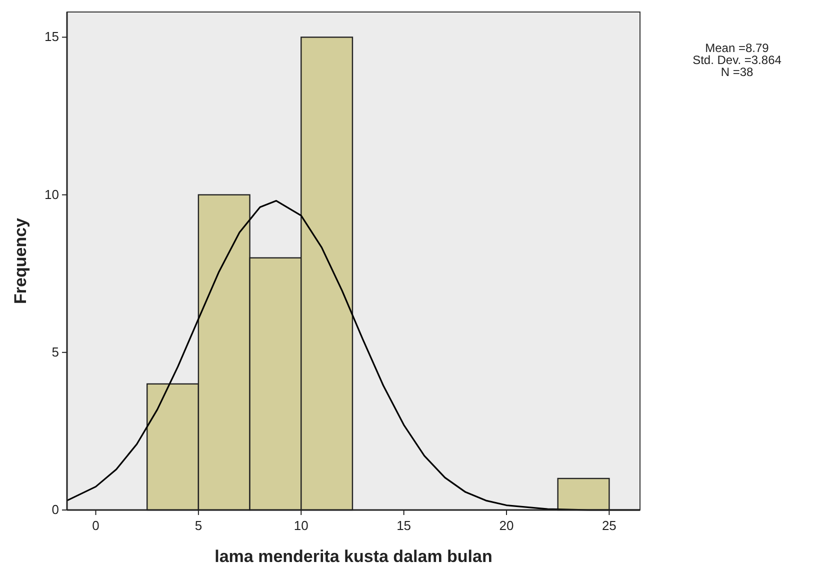 This screenshot has width=816, height=574. Describe the element at coordinates (20, 260) in the screenshot. I see `y-axis-title: Frequency` at that location.